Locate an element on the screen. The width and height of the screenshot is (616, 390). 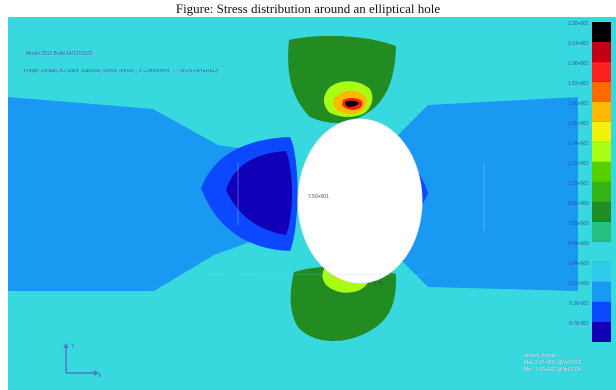
elliptical-hole is located at coordinates (360, 201).